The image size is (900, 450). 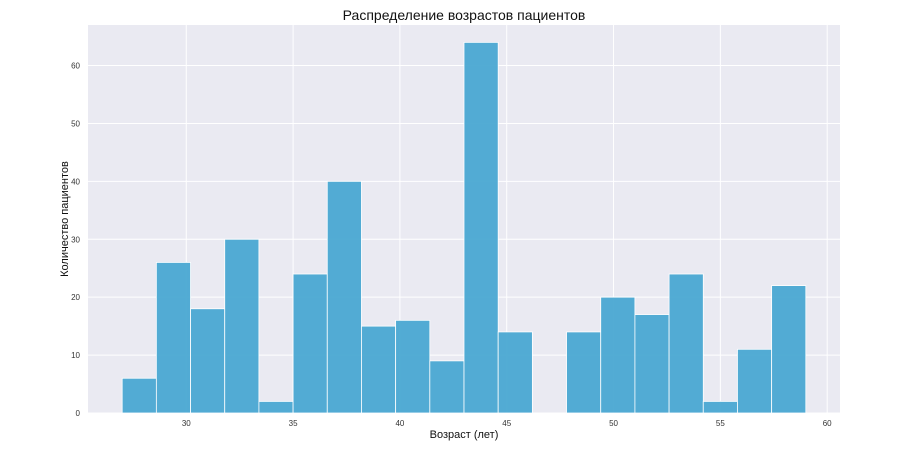 What do you see at coordinates (78, 413) in the screenshot?
I see `y-tick-label: 0` at bounding box center [78, 413].